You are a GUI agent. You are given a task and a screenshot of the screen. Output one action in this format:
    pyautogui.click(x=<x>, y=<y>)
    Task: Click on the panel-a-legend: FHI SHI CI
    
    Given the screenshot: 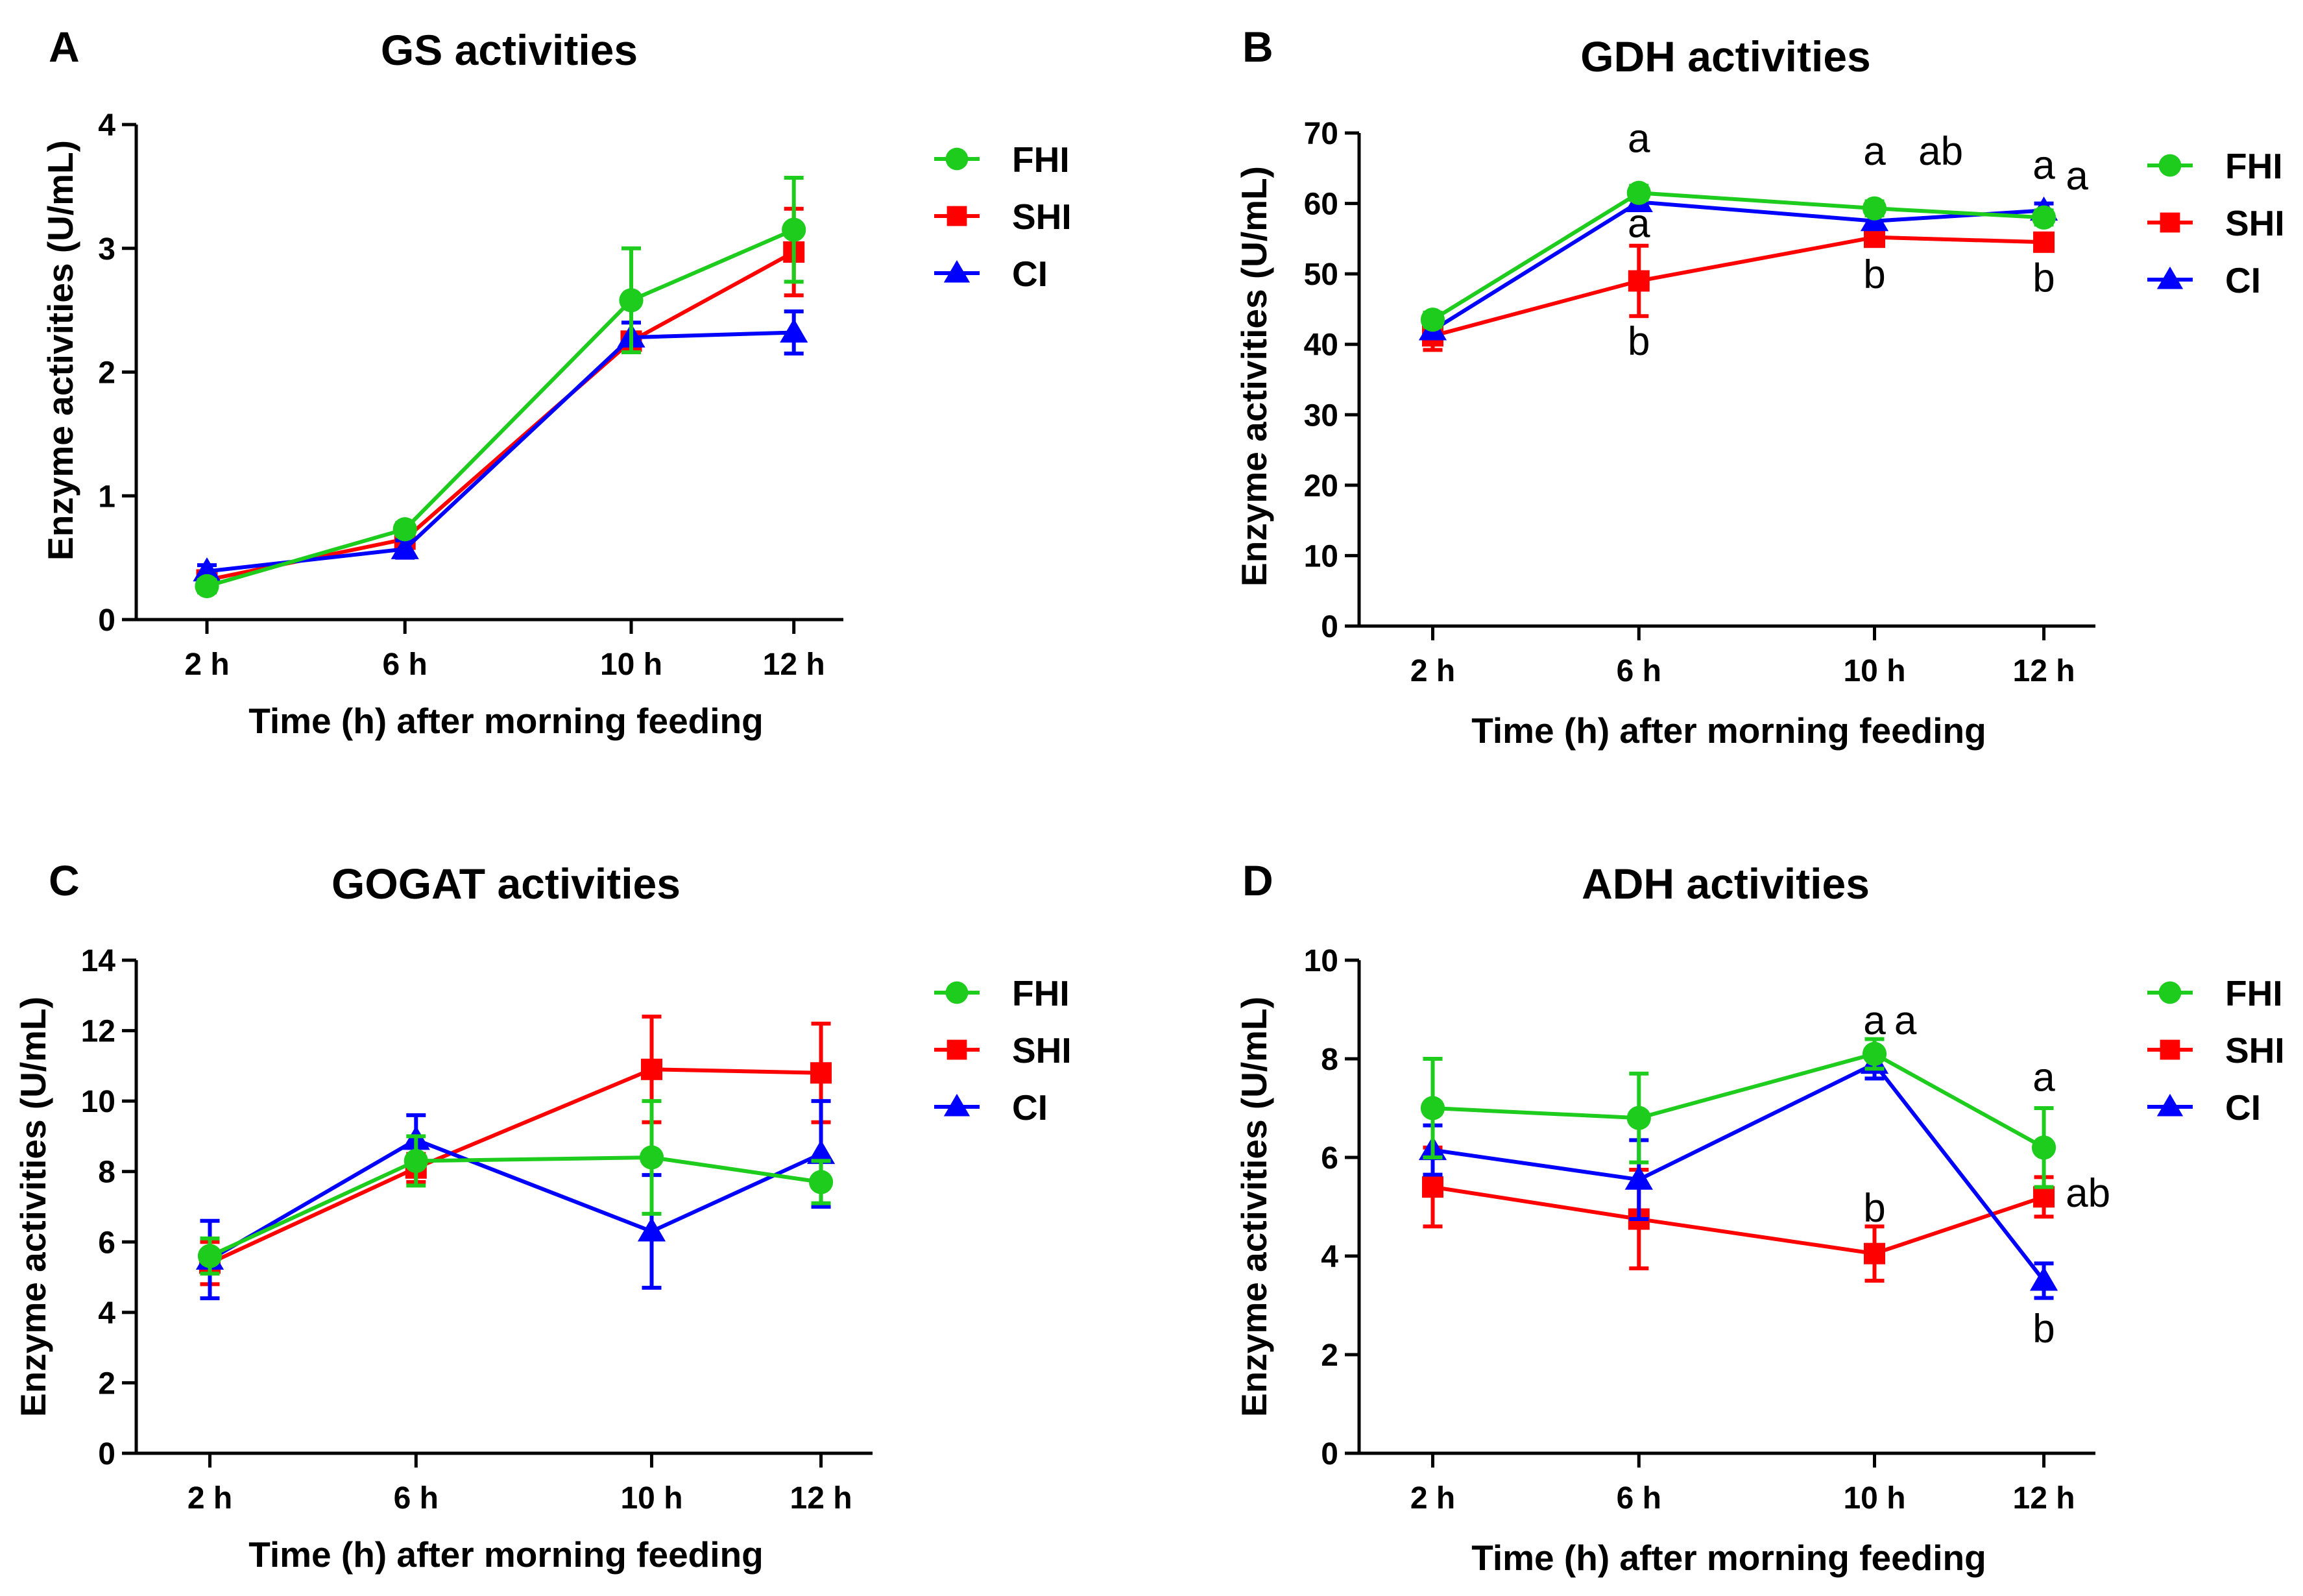 What is the action you would take?
    pyautogui.click(x=1003, y=216)
    